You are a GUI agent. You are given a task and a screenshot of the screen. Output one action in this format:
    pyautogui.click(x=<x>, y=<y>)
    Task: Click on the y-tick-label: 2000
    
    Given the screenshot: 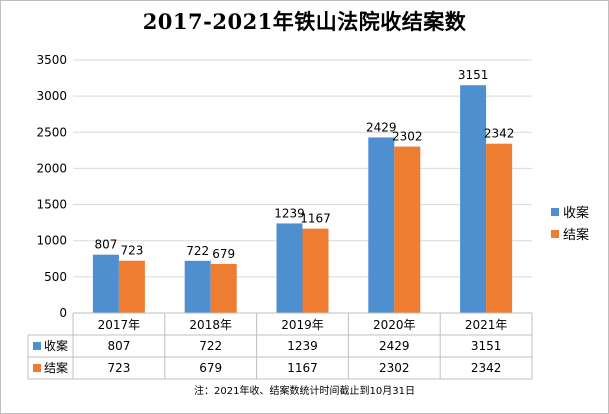 What is the action you would take?
    pyautogui.click(x=51, y=168)
    